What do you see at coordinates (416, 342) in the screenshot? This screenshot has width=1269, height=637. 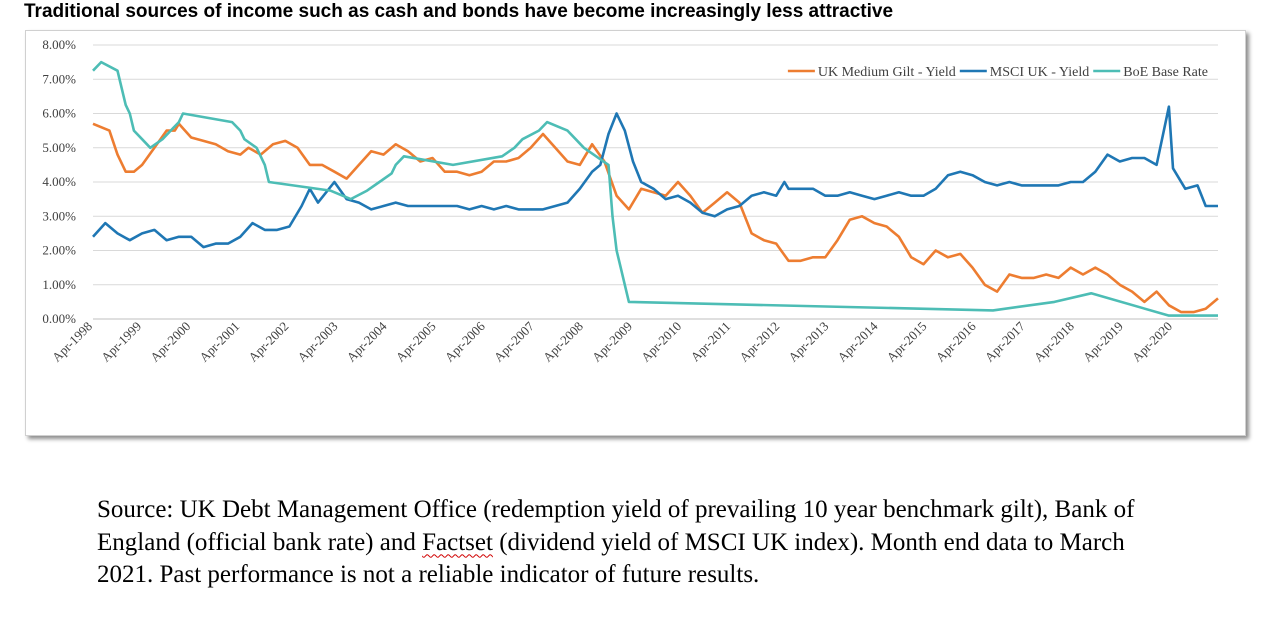 I see `x-tick-label: Apr-2005` at bounding box center [416, 342].